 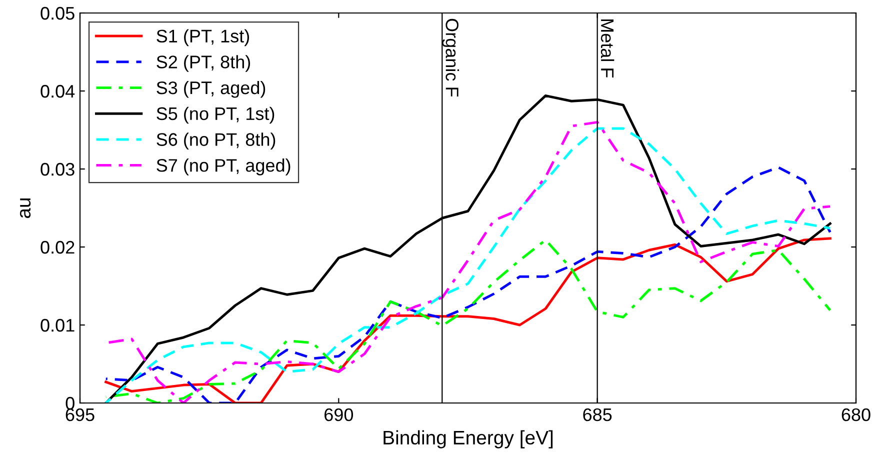 I want to click on y-tick-label: 0.04, so click(x=57, y=91).